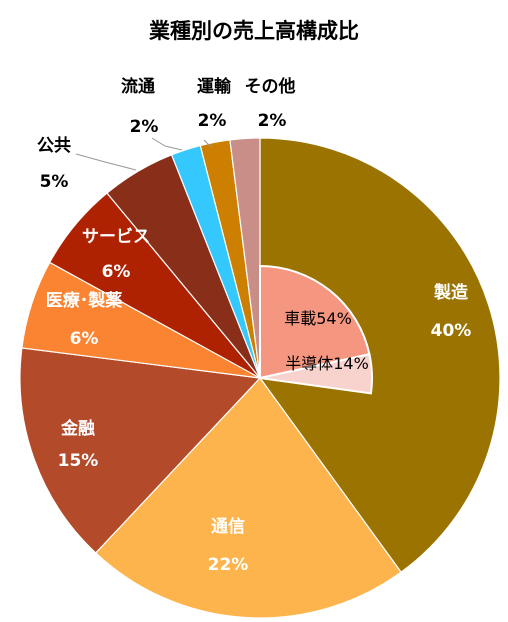  I want to click on sub-slices-group, so click(316, 329).